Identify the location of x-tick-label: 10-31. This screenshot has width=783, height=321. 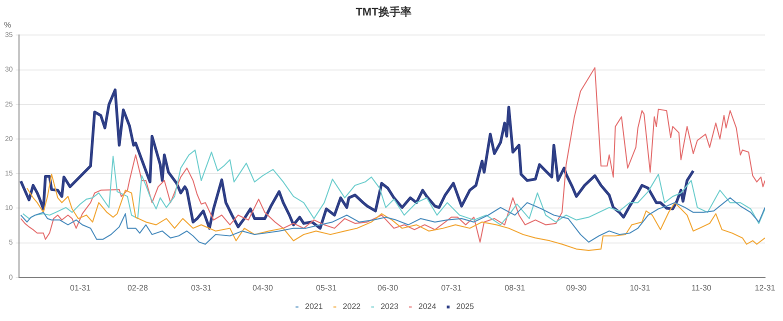
(640, 287).